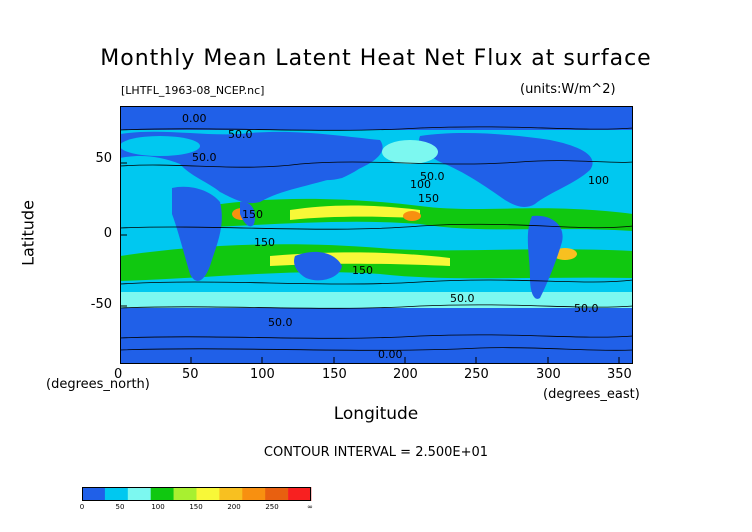  What do you see at coordinates (197, 233) in the screenshot?
I see `land-africa` at bounding box center [197, 233].